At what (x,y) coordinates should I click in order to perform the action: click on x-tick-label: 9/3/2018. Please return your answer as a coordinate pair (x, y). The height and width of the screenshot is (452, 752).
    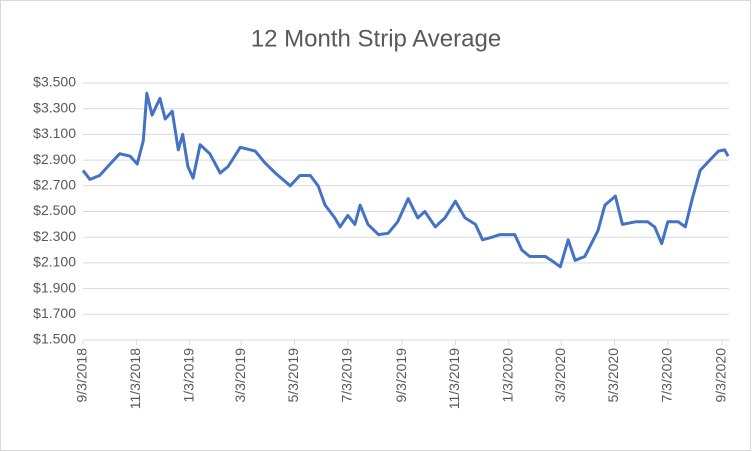
    Looking at the image, I should click on (82, 375).